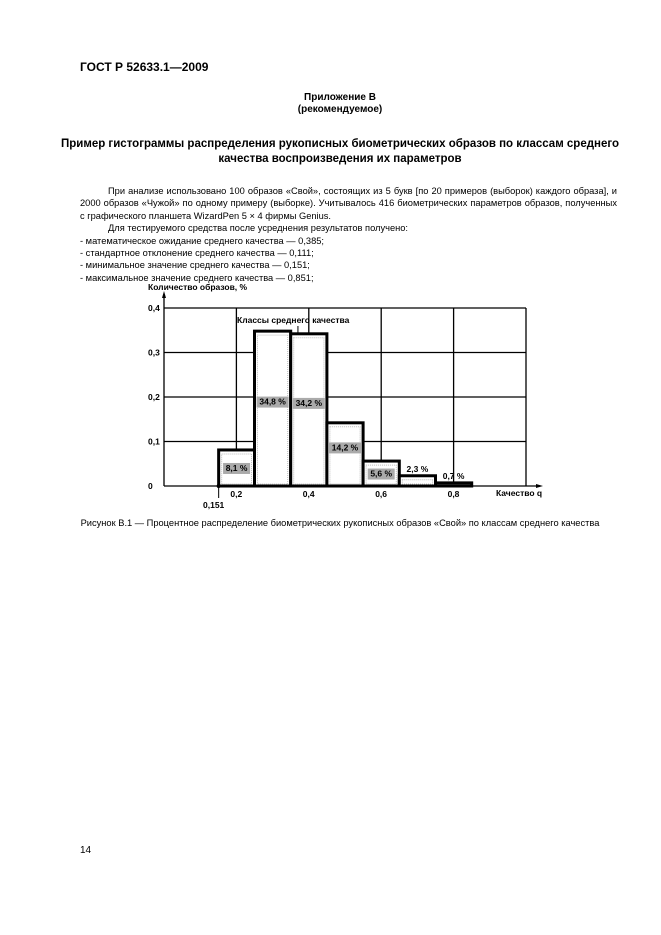  What do you see at coordinates (309, 494) in the screenshot?
I see `x-tick-label: 0,4` at bounding box center [309, 494].